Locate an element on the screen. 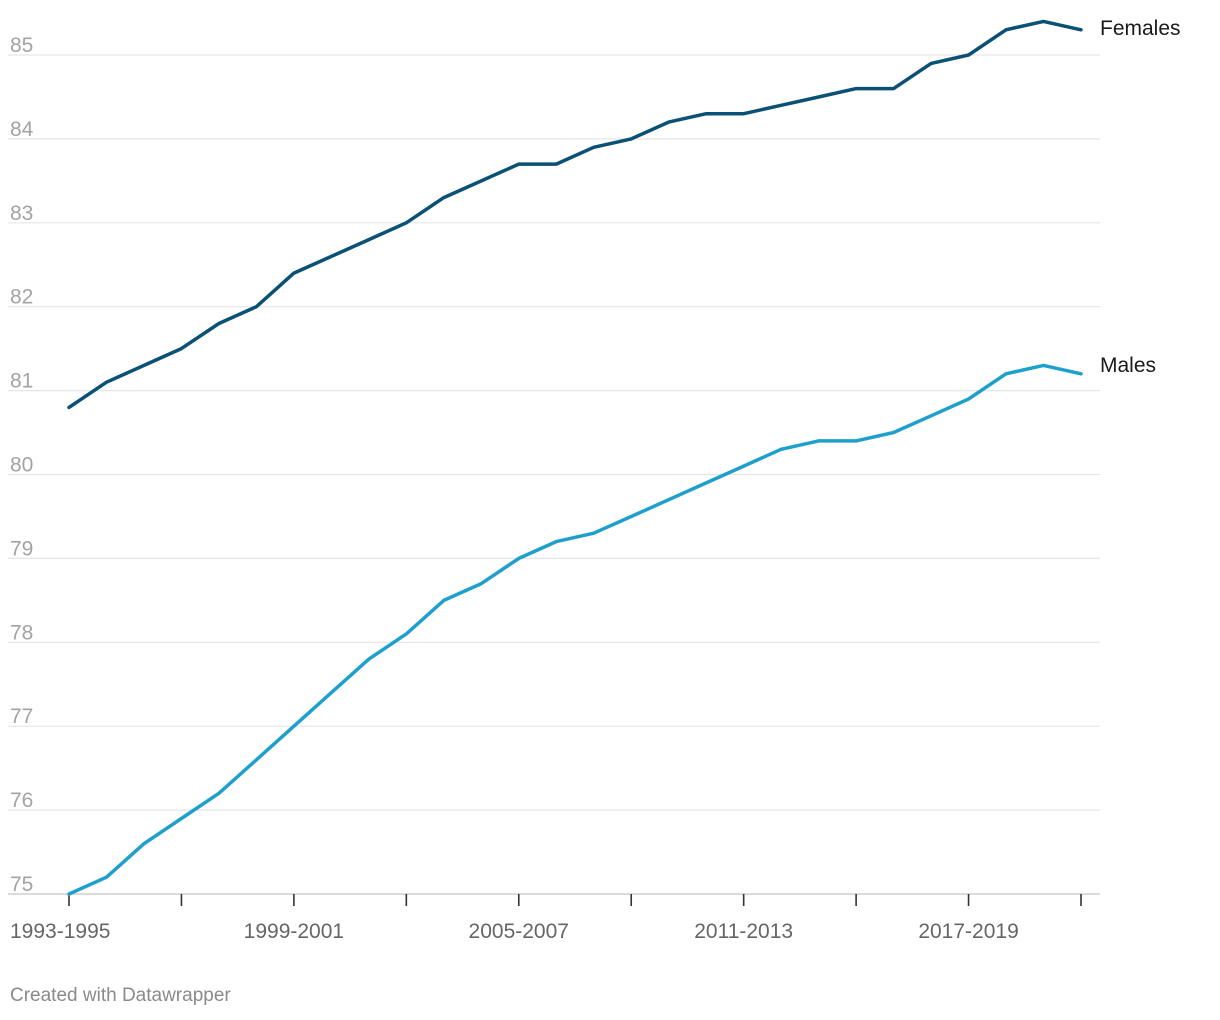 Image resolution: width=1220 pixels, height=1020 pixels. x-tick-label-2011-2013: 2011-2013 is located at coordinates (743, 931).